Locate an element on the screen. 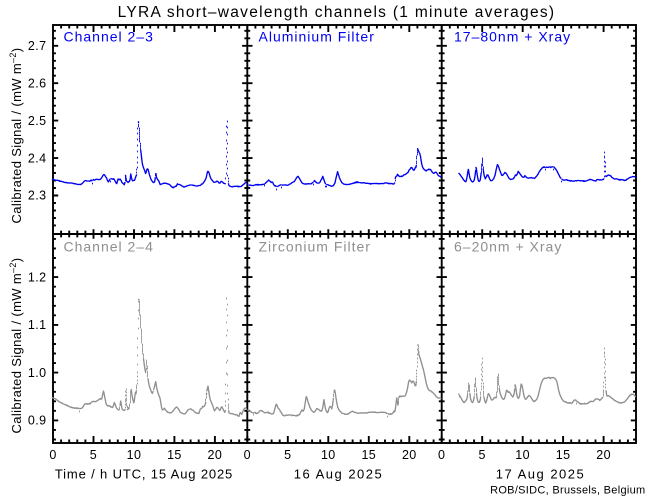 This screenshot has width=650, height=500. svg-text: 0.9 is located at coordinates (37, 421).